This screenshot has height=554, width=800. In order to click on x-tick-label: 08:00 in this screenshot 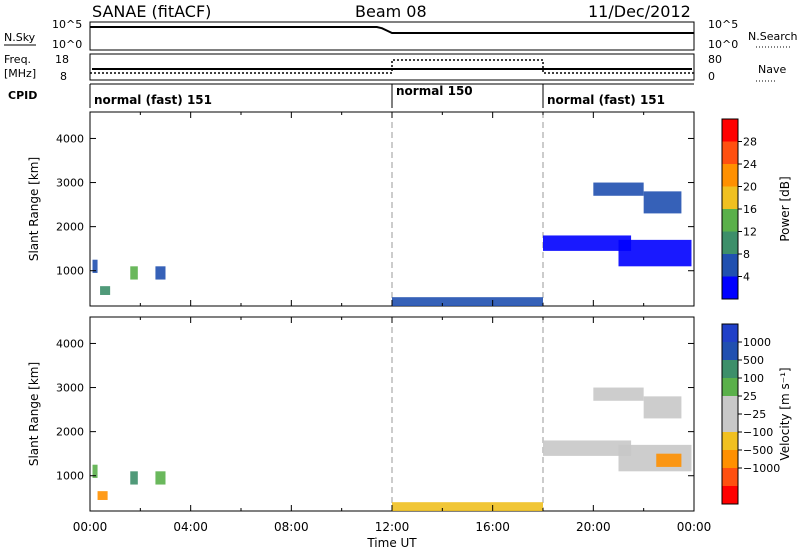, I will do `click(291, 527)`.